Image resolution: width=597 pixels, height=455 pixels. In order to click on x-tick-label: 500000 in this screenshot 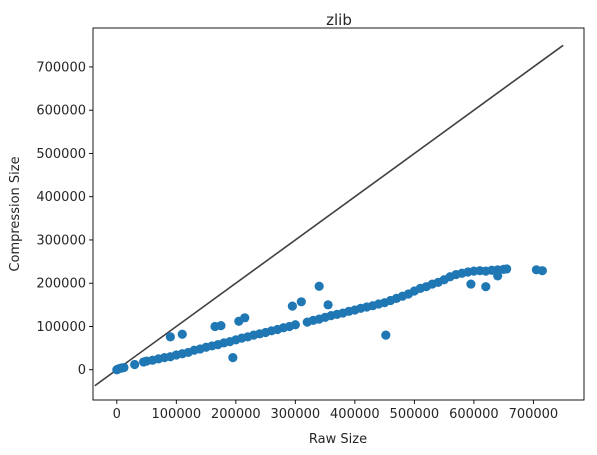, I will do `click(415, 414)`.